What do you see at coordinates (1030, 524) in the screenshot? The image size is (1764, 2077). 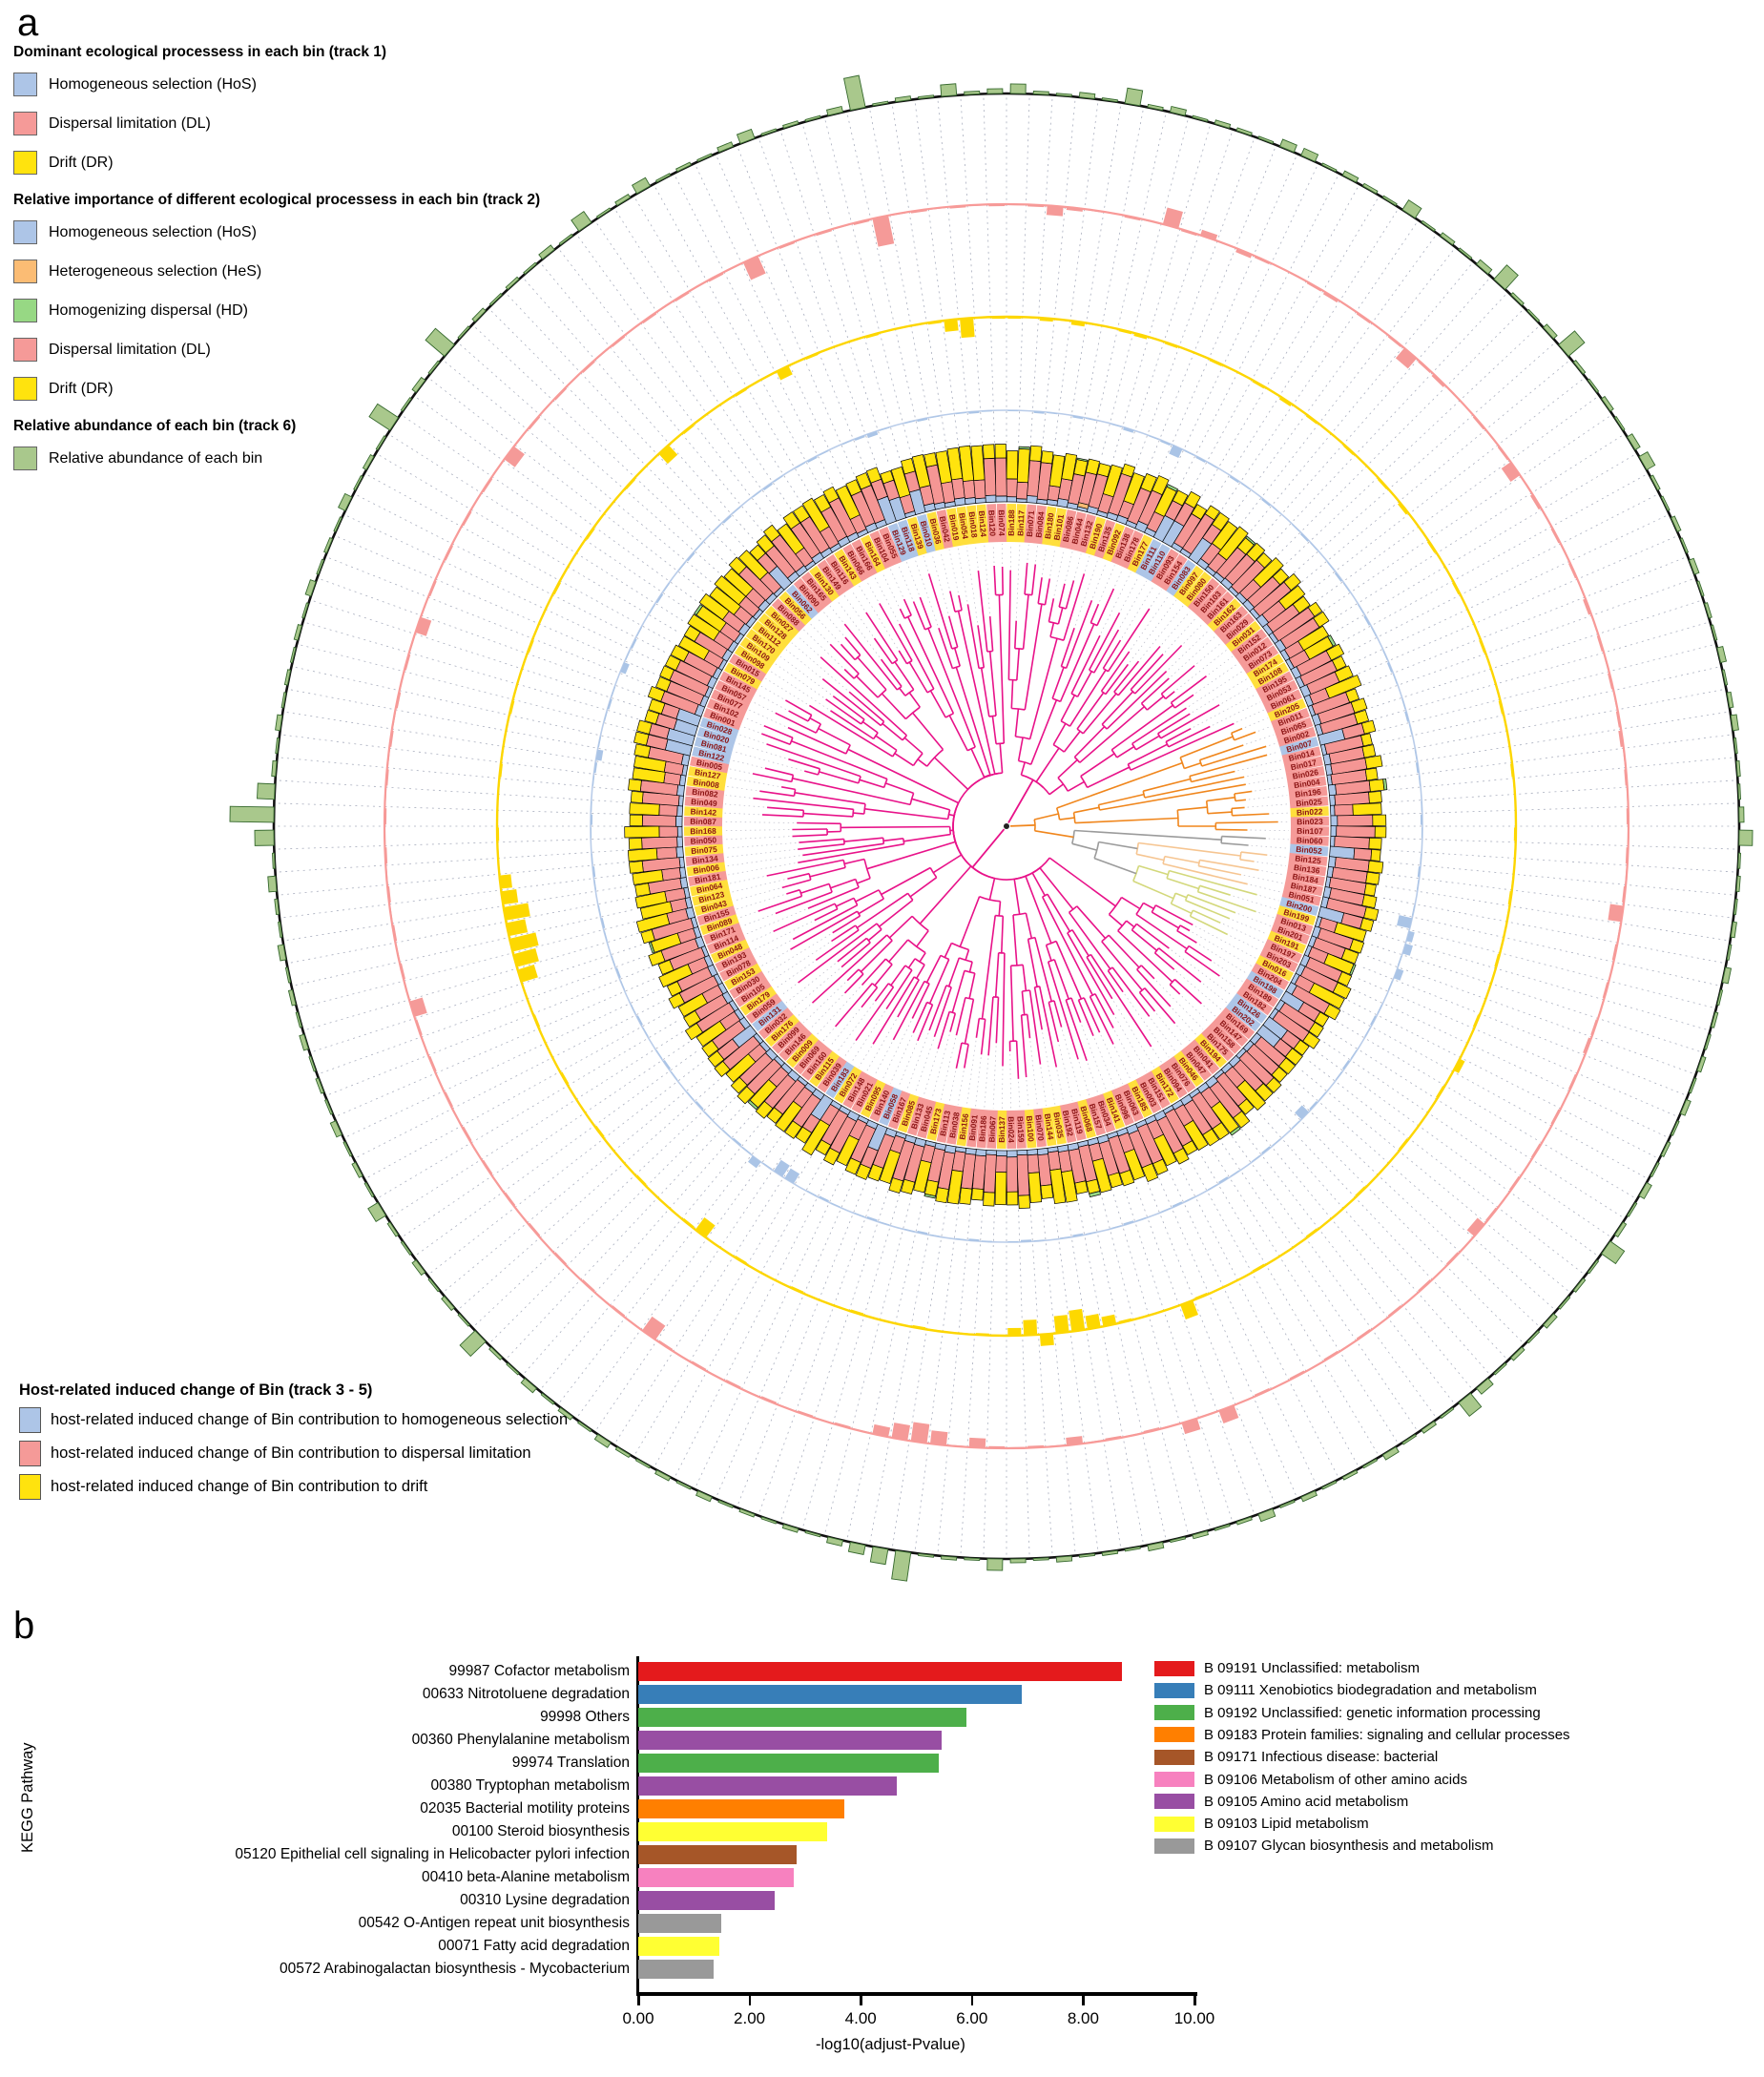 I see `svg-text: Bin071` at bounding box center [1030, 524].